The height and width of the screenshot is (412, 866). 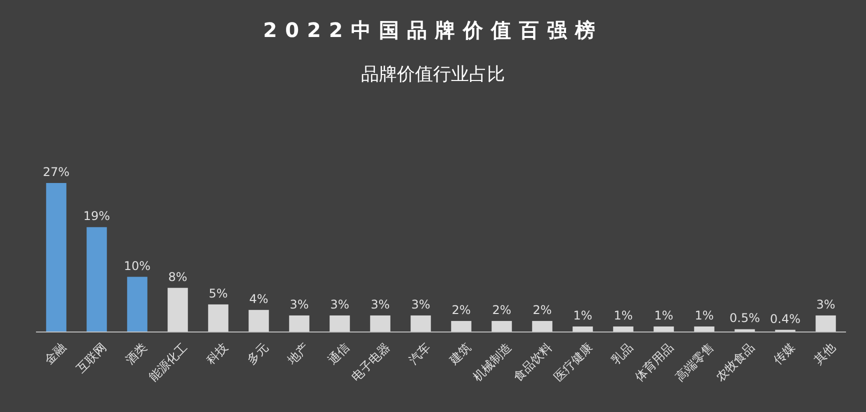 I want to click on x-tick-label: 传媒, so click(x=784, y=354).